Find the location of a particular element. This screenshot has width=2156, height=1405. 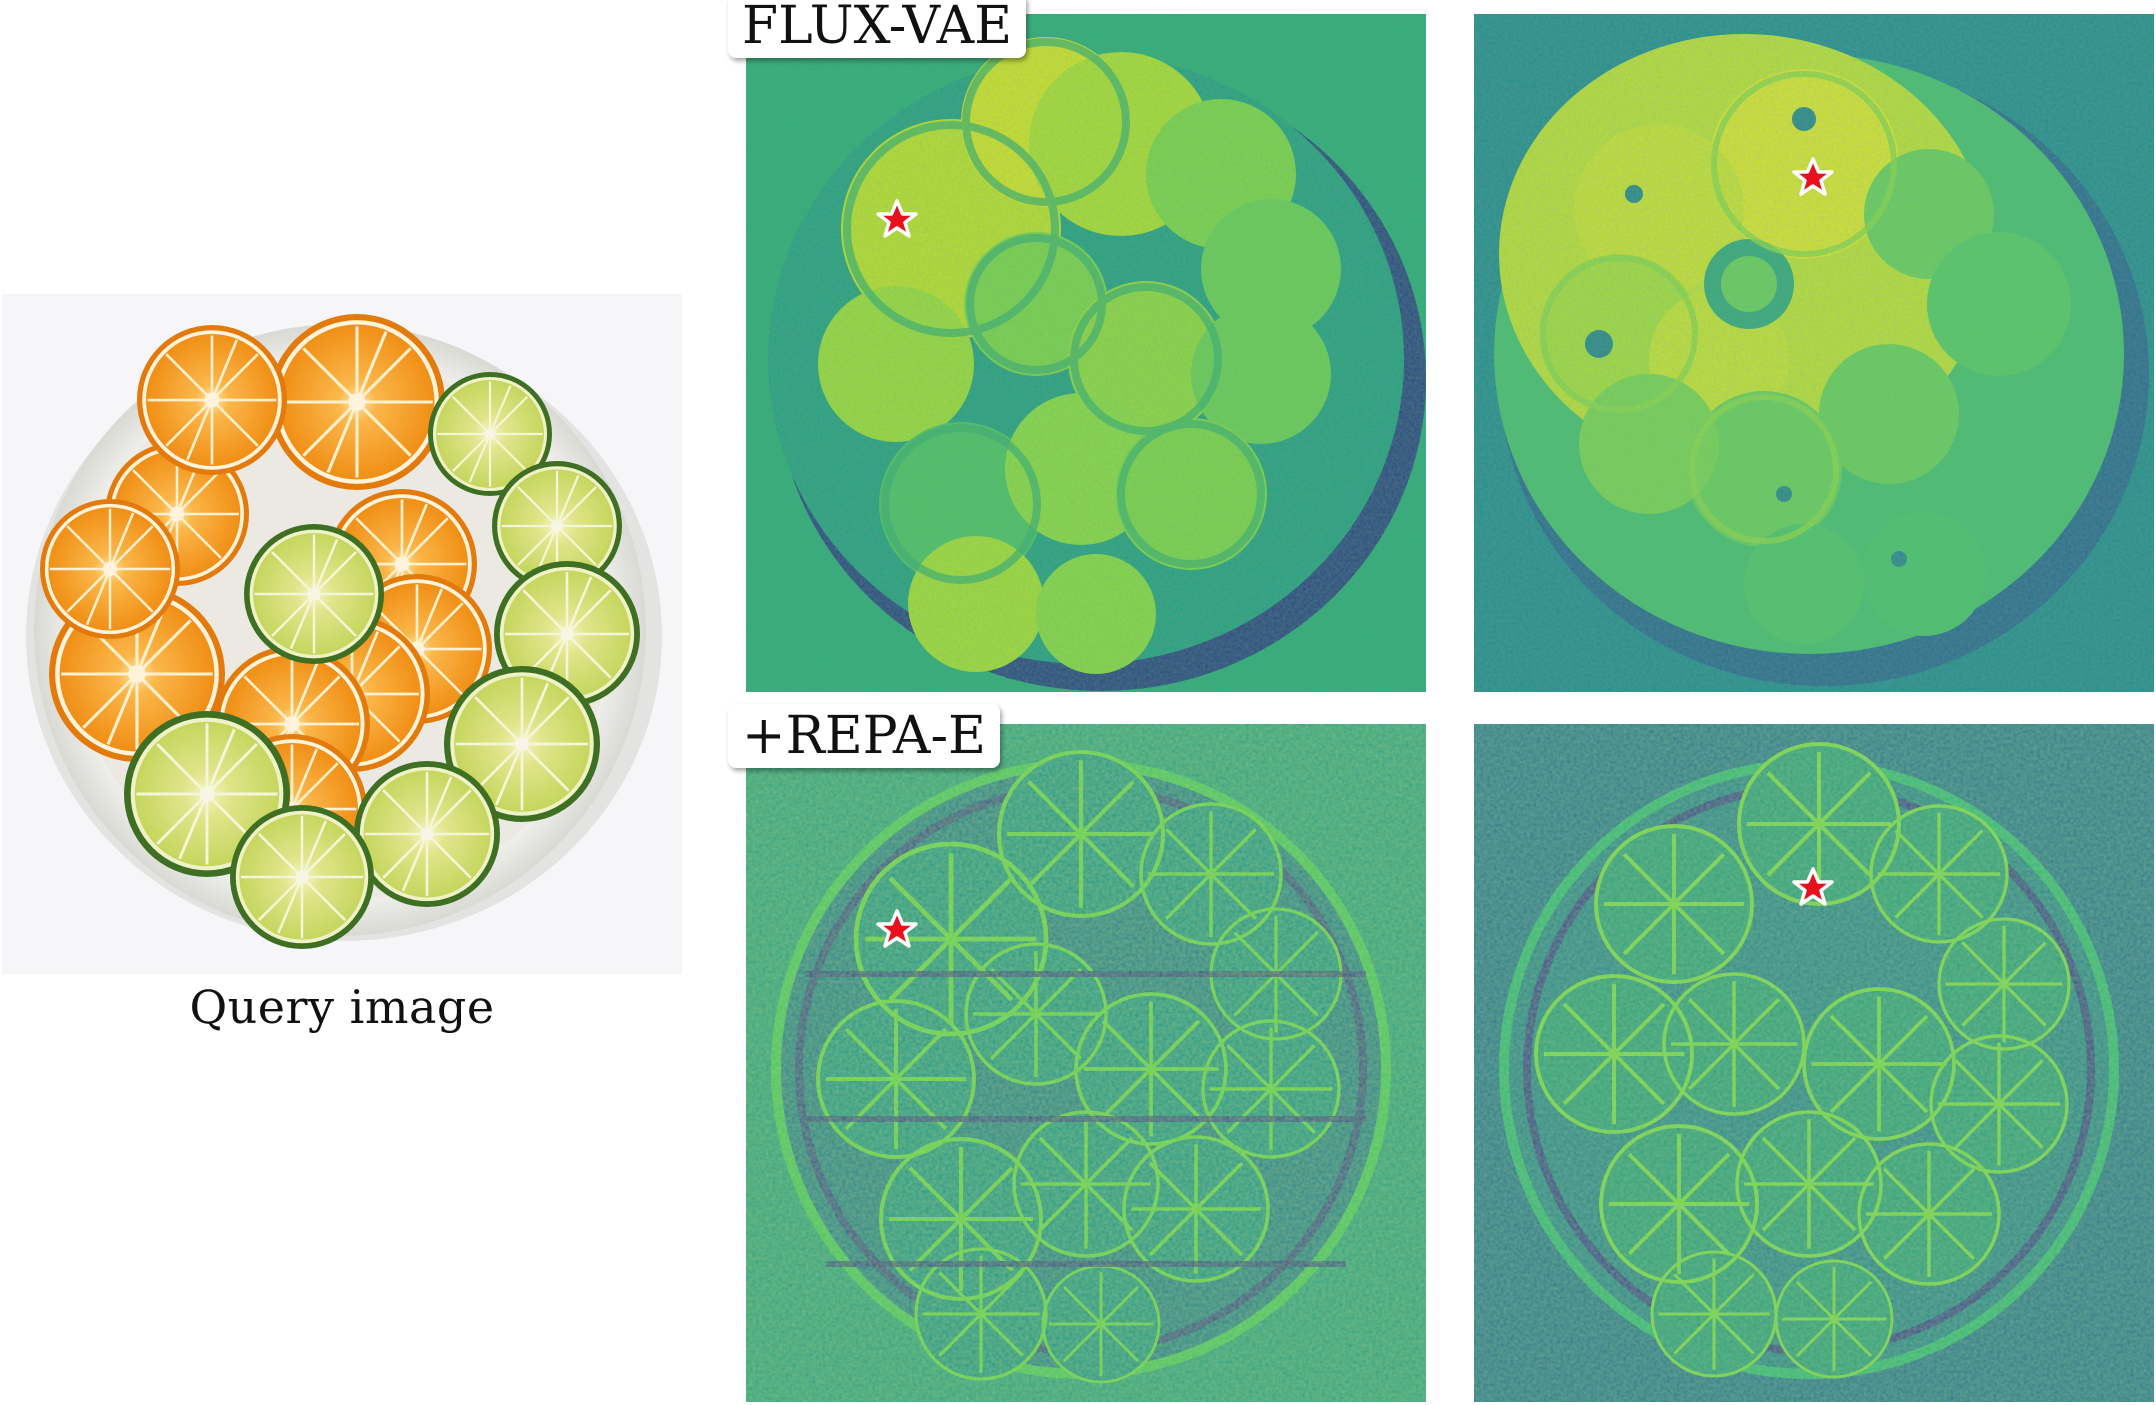

row-label-repa-e: +REPA-E is located at coordinates (864, 736).